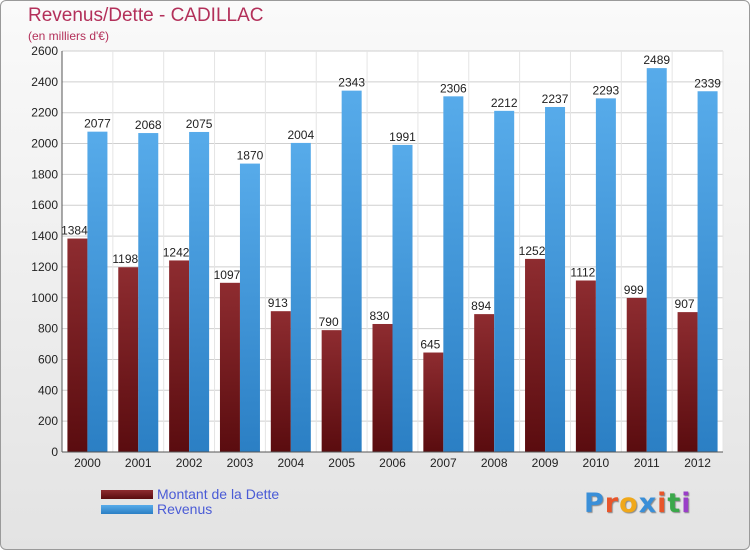  Describe the element at coordinates (707, 83) in the screenshot. I see `value-label-revenus: 2339` at that location.